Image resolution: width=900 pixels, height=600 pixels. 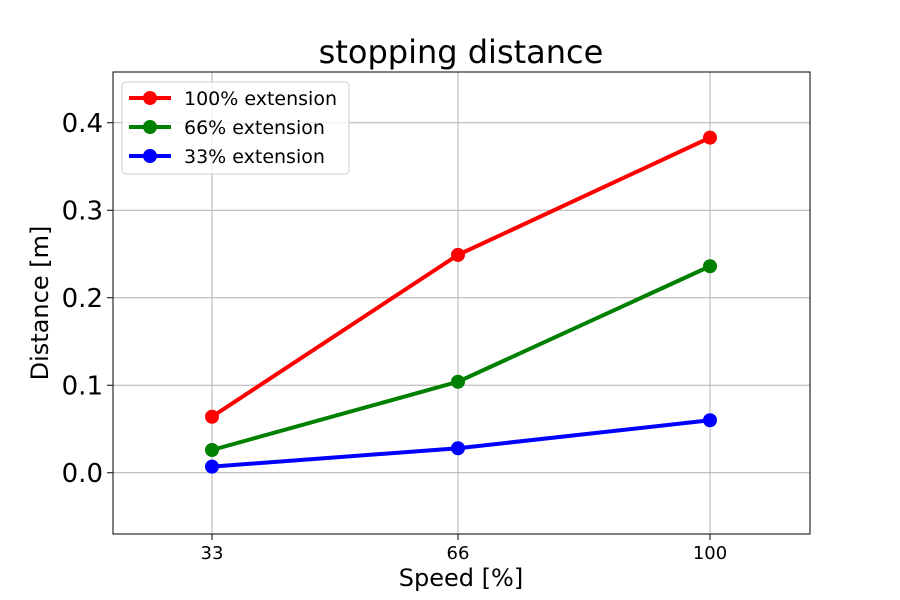 I want to click on legend-item: 100% extension, so click(x=233, y=99).